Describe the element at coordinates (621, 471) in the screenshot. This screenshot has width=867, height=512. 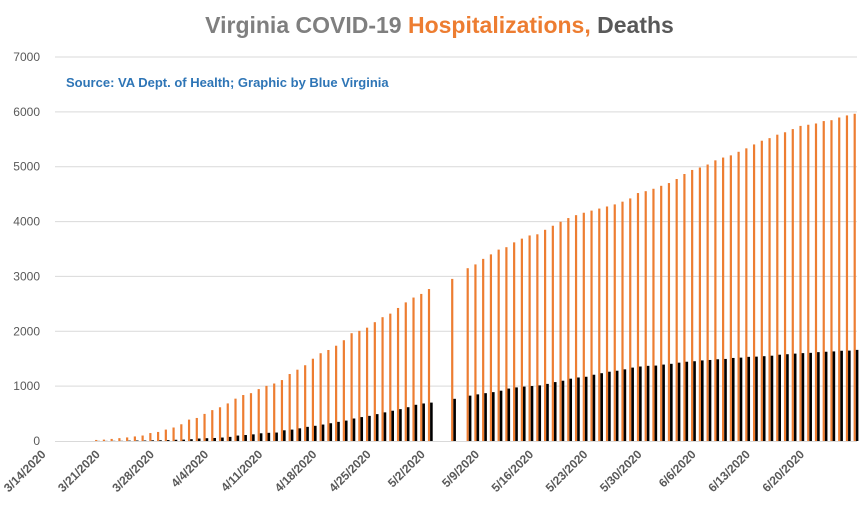
I see `x-tick-label: 5/30/2020` at that location.